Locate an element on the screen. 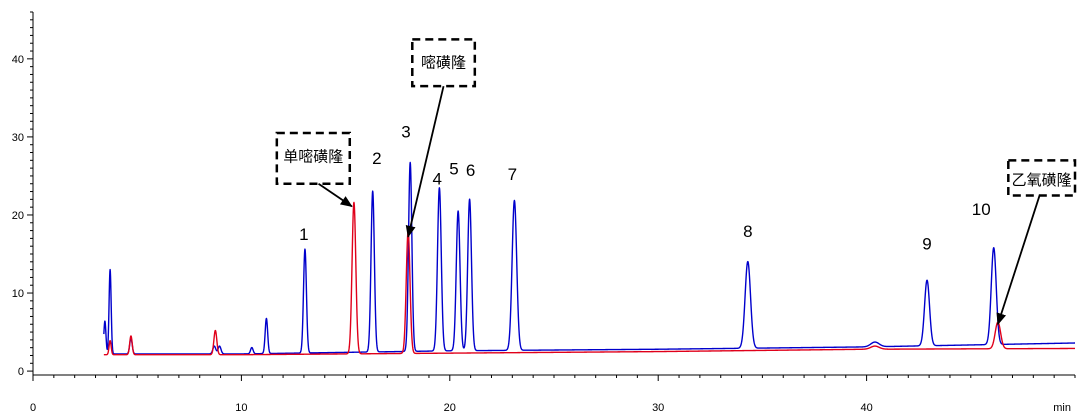 This screenshot has height=415, width=1078. x-tick-label: 40 is located at coordinates (866, 408).